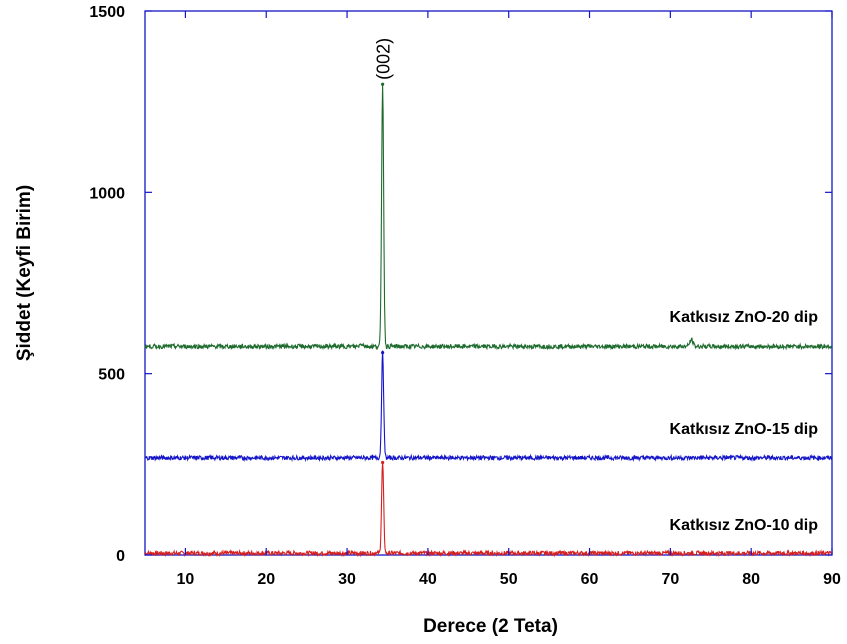 The height and width of the screenshot is (644, 847). I want to click on x-tick-label: 20, so click(266, 579).